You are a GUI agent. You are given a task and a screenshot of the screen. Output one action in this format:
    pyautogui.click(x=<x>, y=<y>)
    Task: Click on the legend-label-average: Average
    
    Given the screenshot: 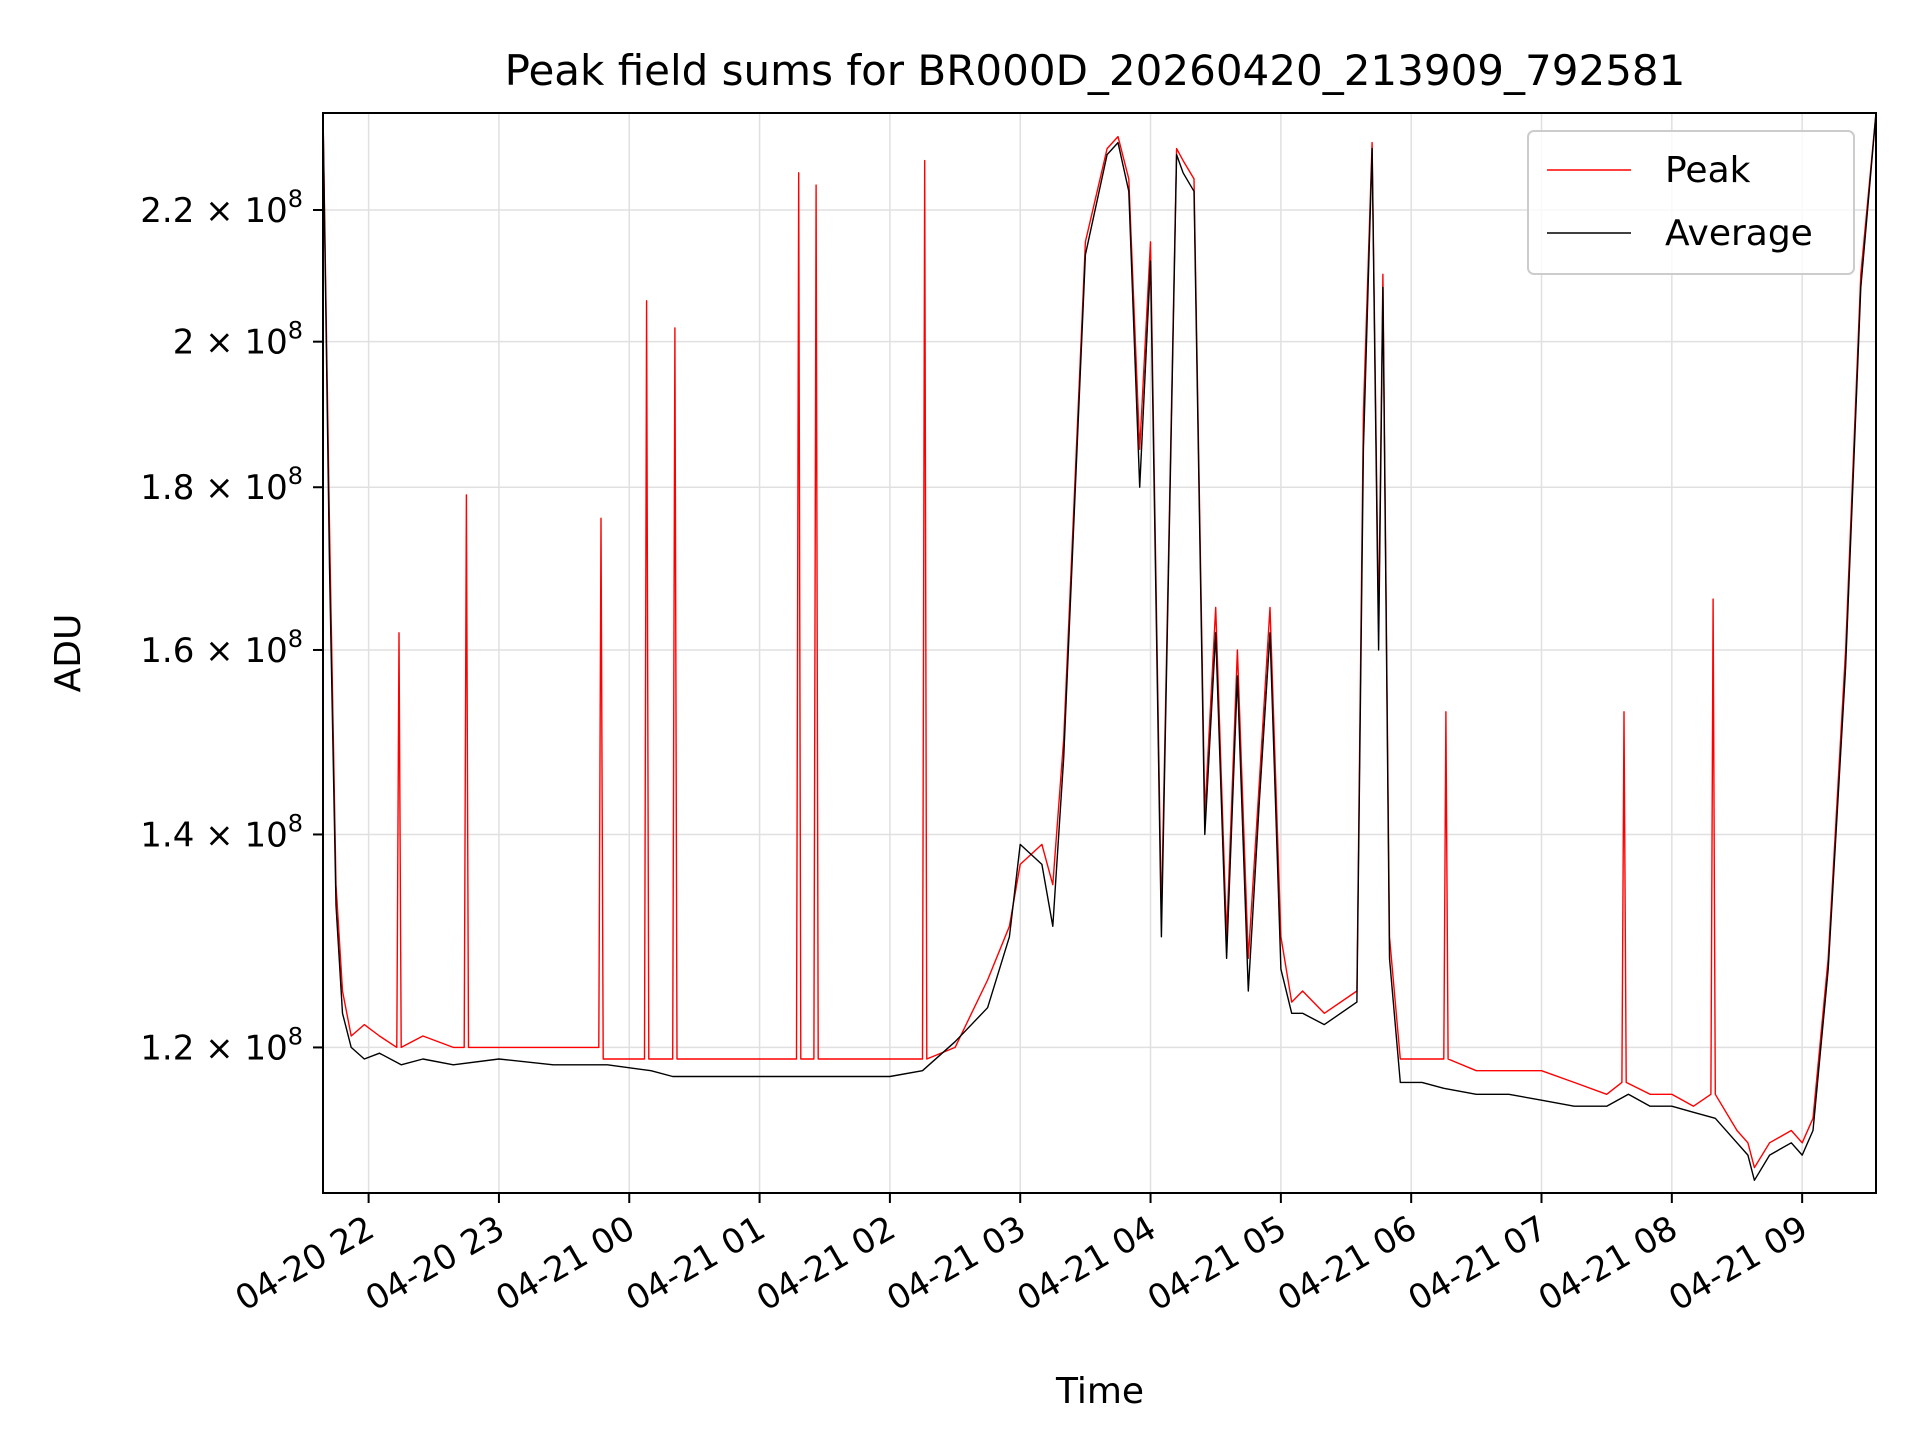 What is the action you would take?
    pyautogui.click(x=1739, y=233)
    